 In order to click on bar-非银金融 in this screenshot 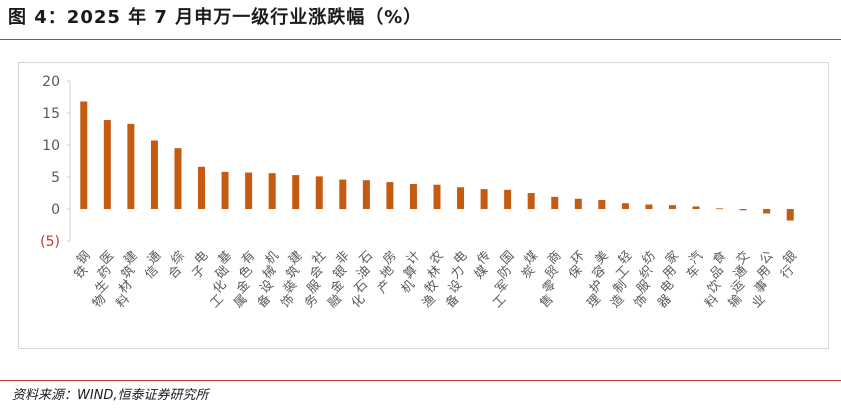, I will do `click(343, 194)`.